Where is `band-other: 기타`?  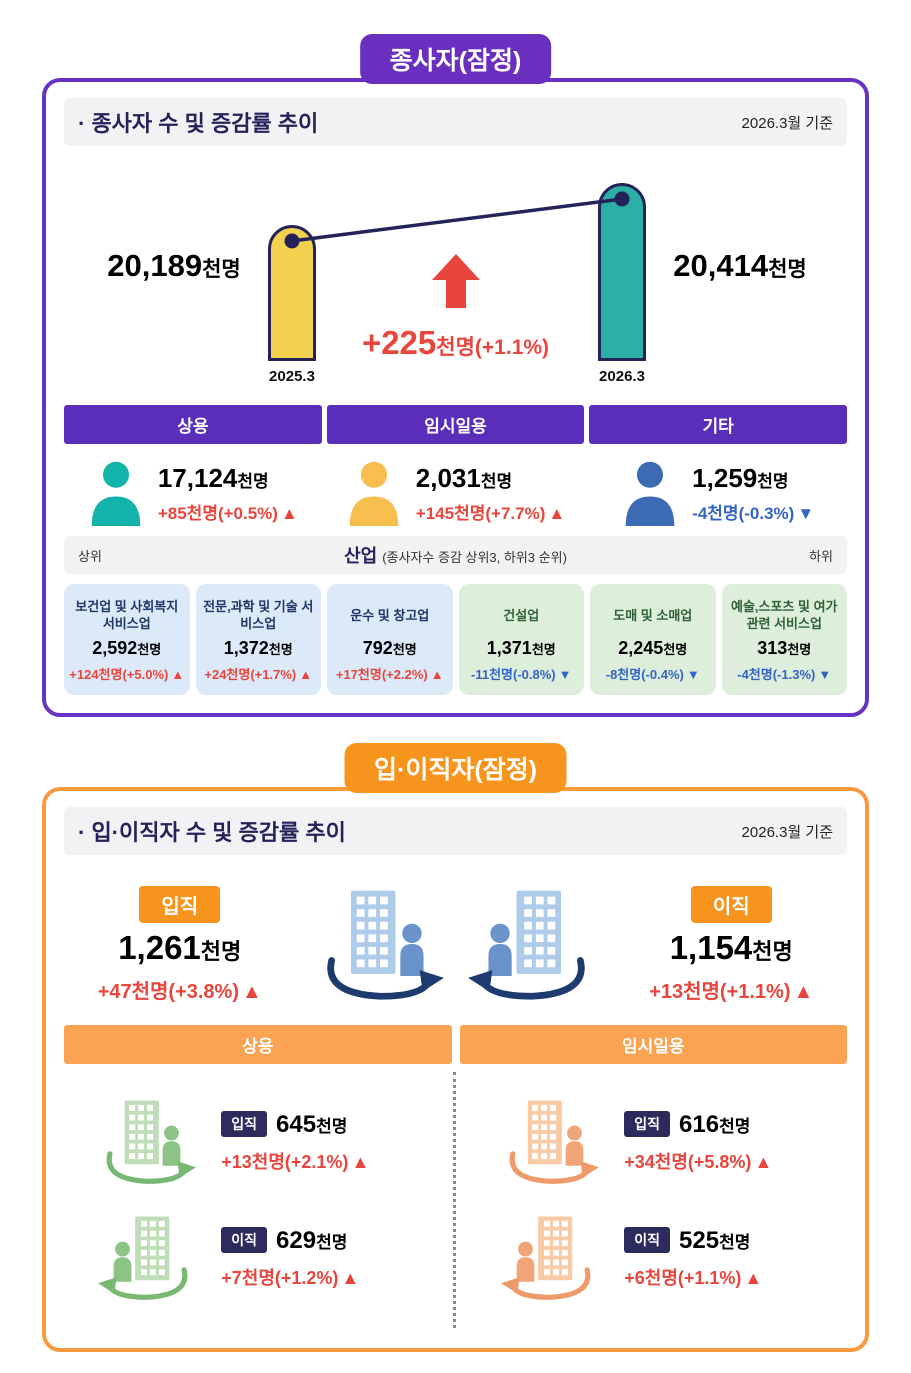 band-other: 기타 is located at coordinates (718, 424).